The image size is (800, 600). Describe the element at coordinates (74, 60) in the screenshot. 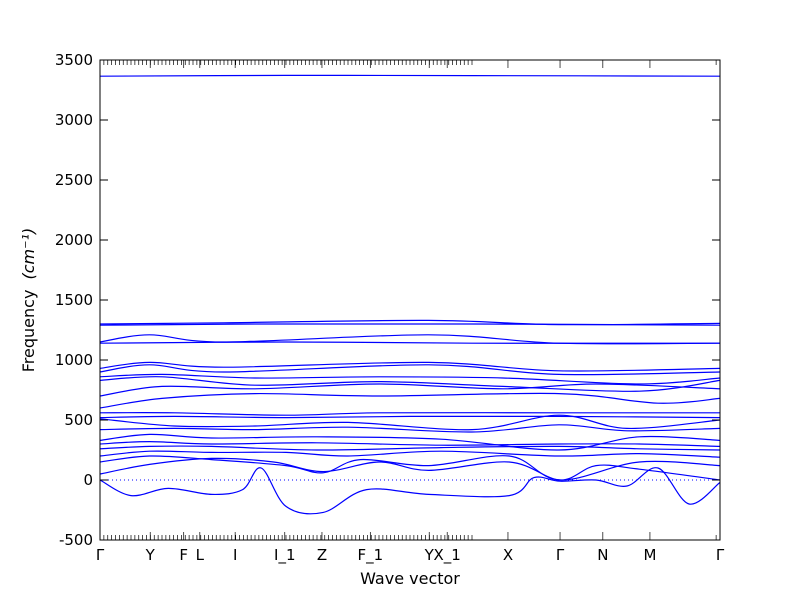

I see `y-tick-label: 3500` at that location.